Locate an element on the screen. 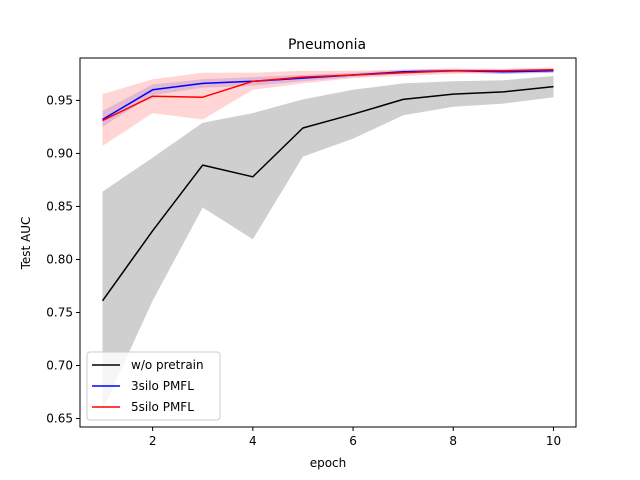  x-axis-label: epoch is located at coordinates (328, 463).